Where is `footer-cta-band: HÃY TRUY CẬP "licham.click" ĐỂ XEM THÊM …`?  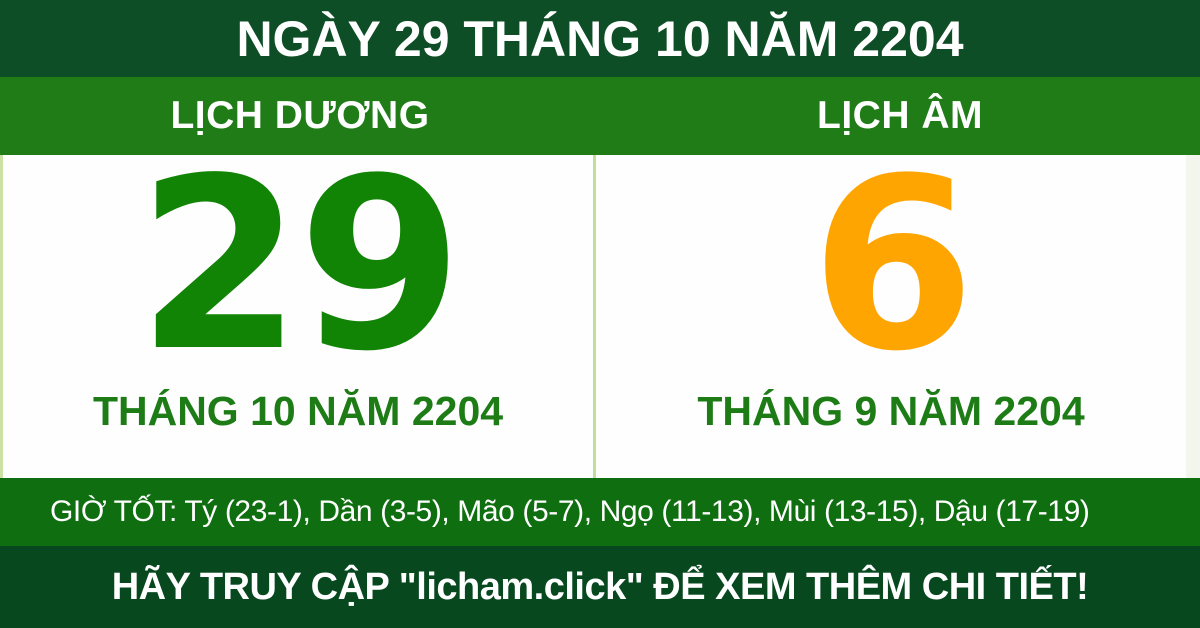
footer-cta-band: HÃY TRUY CẬP "licham.click" ĐỂ XEM THÊM … is located at coordinates (600, 587).